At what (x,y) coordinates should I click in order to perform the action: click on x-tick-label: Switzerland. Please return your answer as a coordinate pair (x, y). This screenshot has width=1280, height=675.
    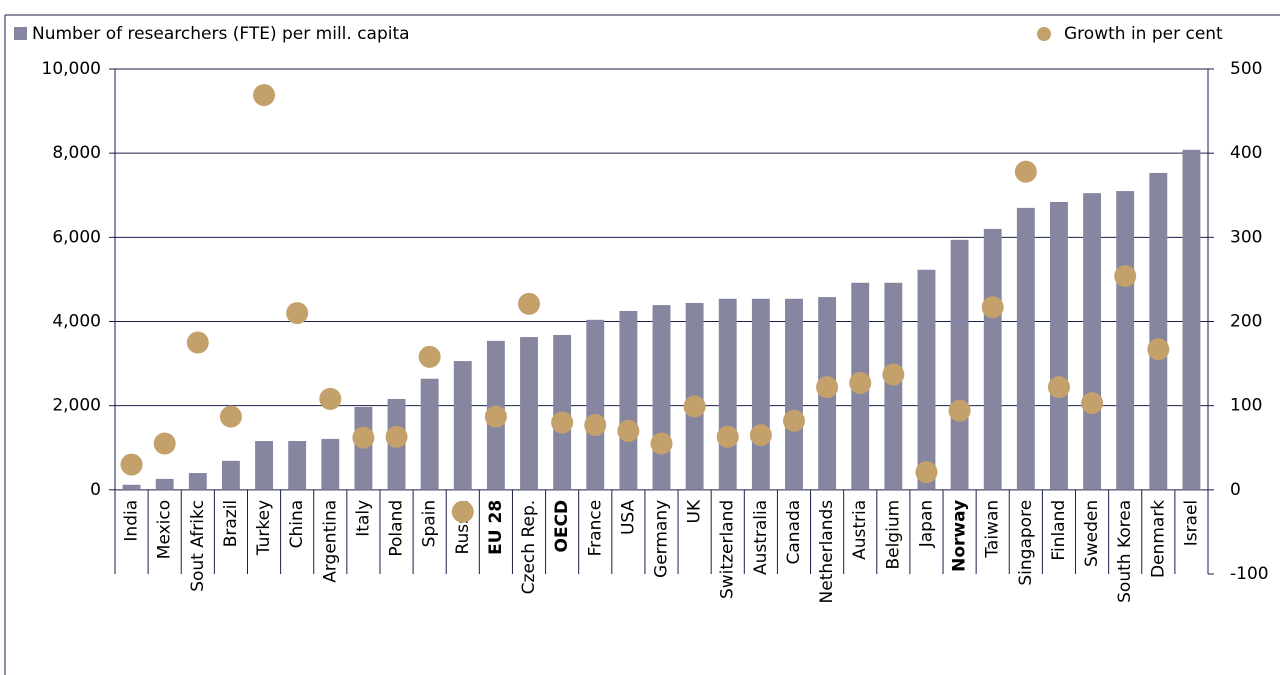
    Looking at the image, I should click on (728, 549).